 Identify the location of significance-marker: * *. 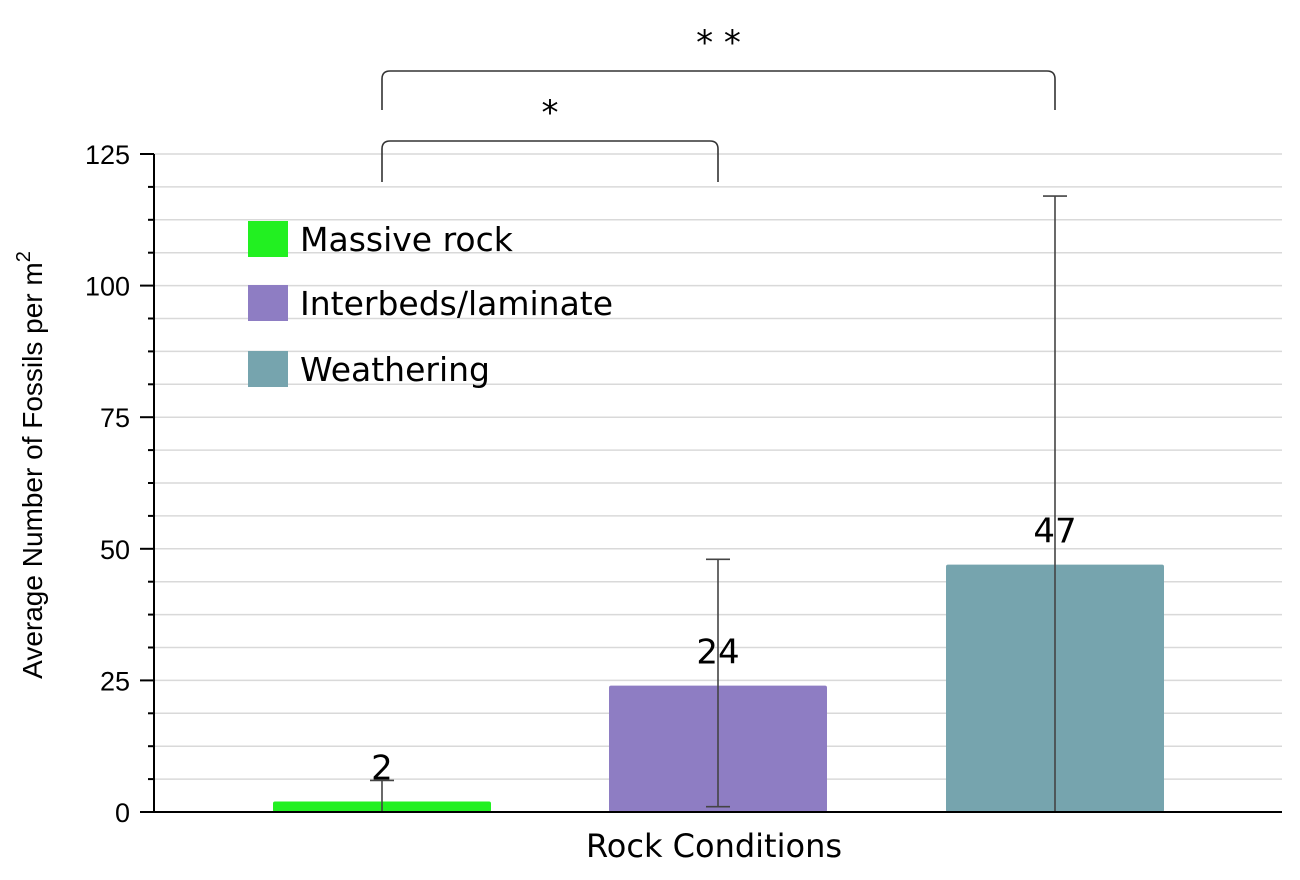
(718, 43).